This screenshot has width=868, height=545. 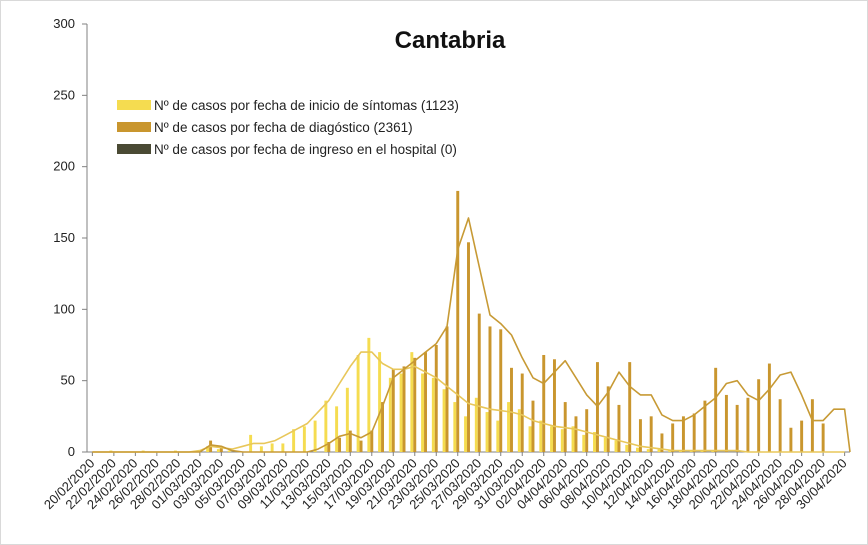 I want to click on y-tick-label: 150, so click(x=64, y=237).